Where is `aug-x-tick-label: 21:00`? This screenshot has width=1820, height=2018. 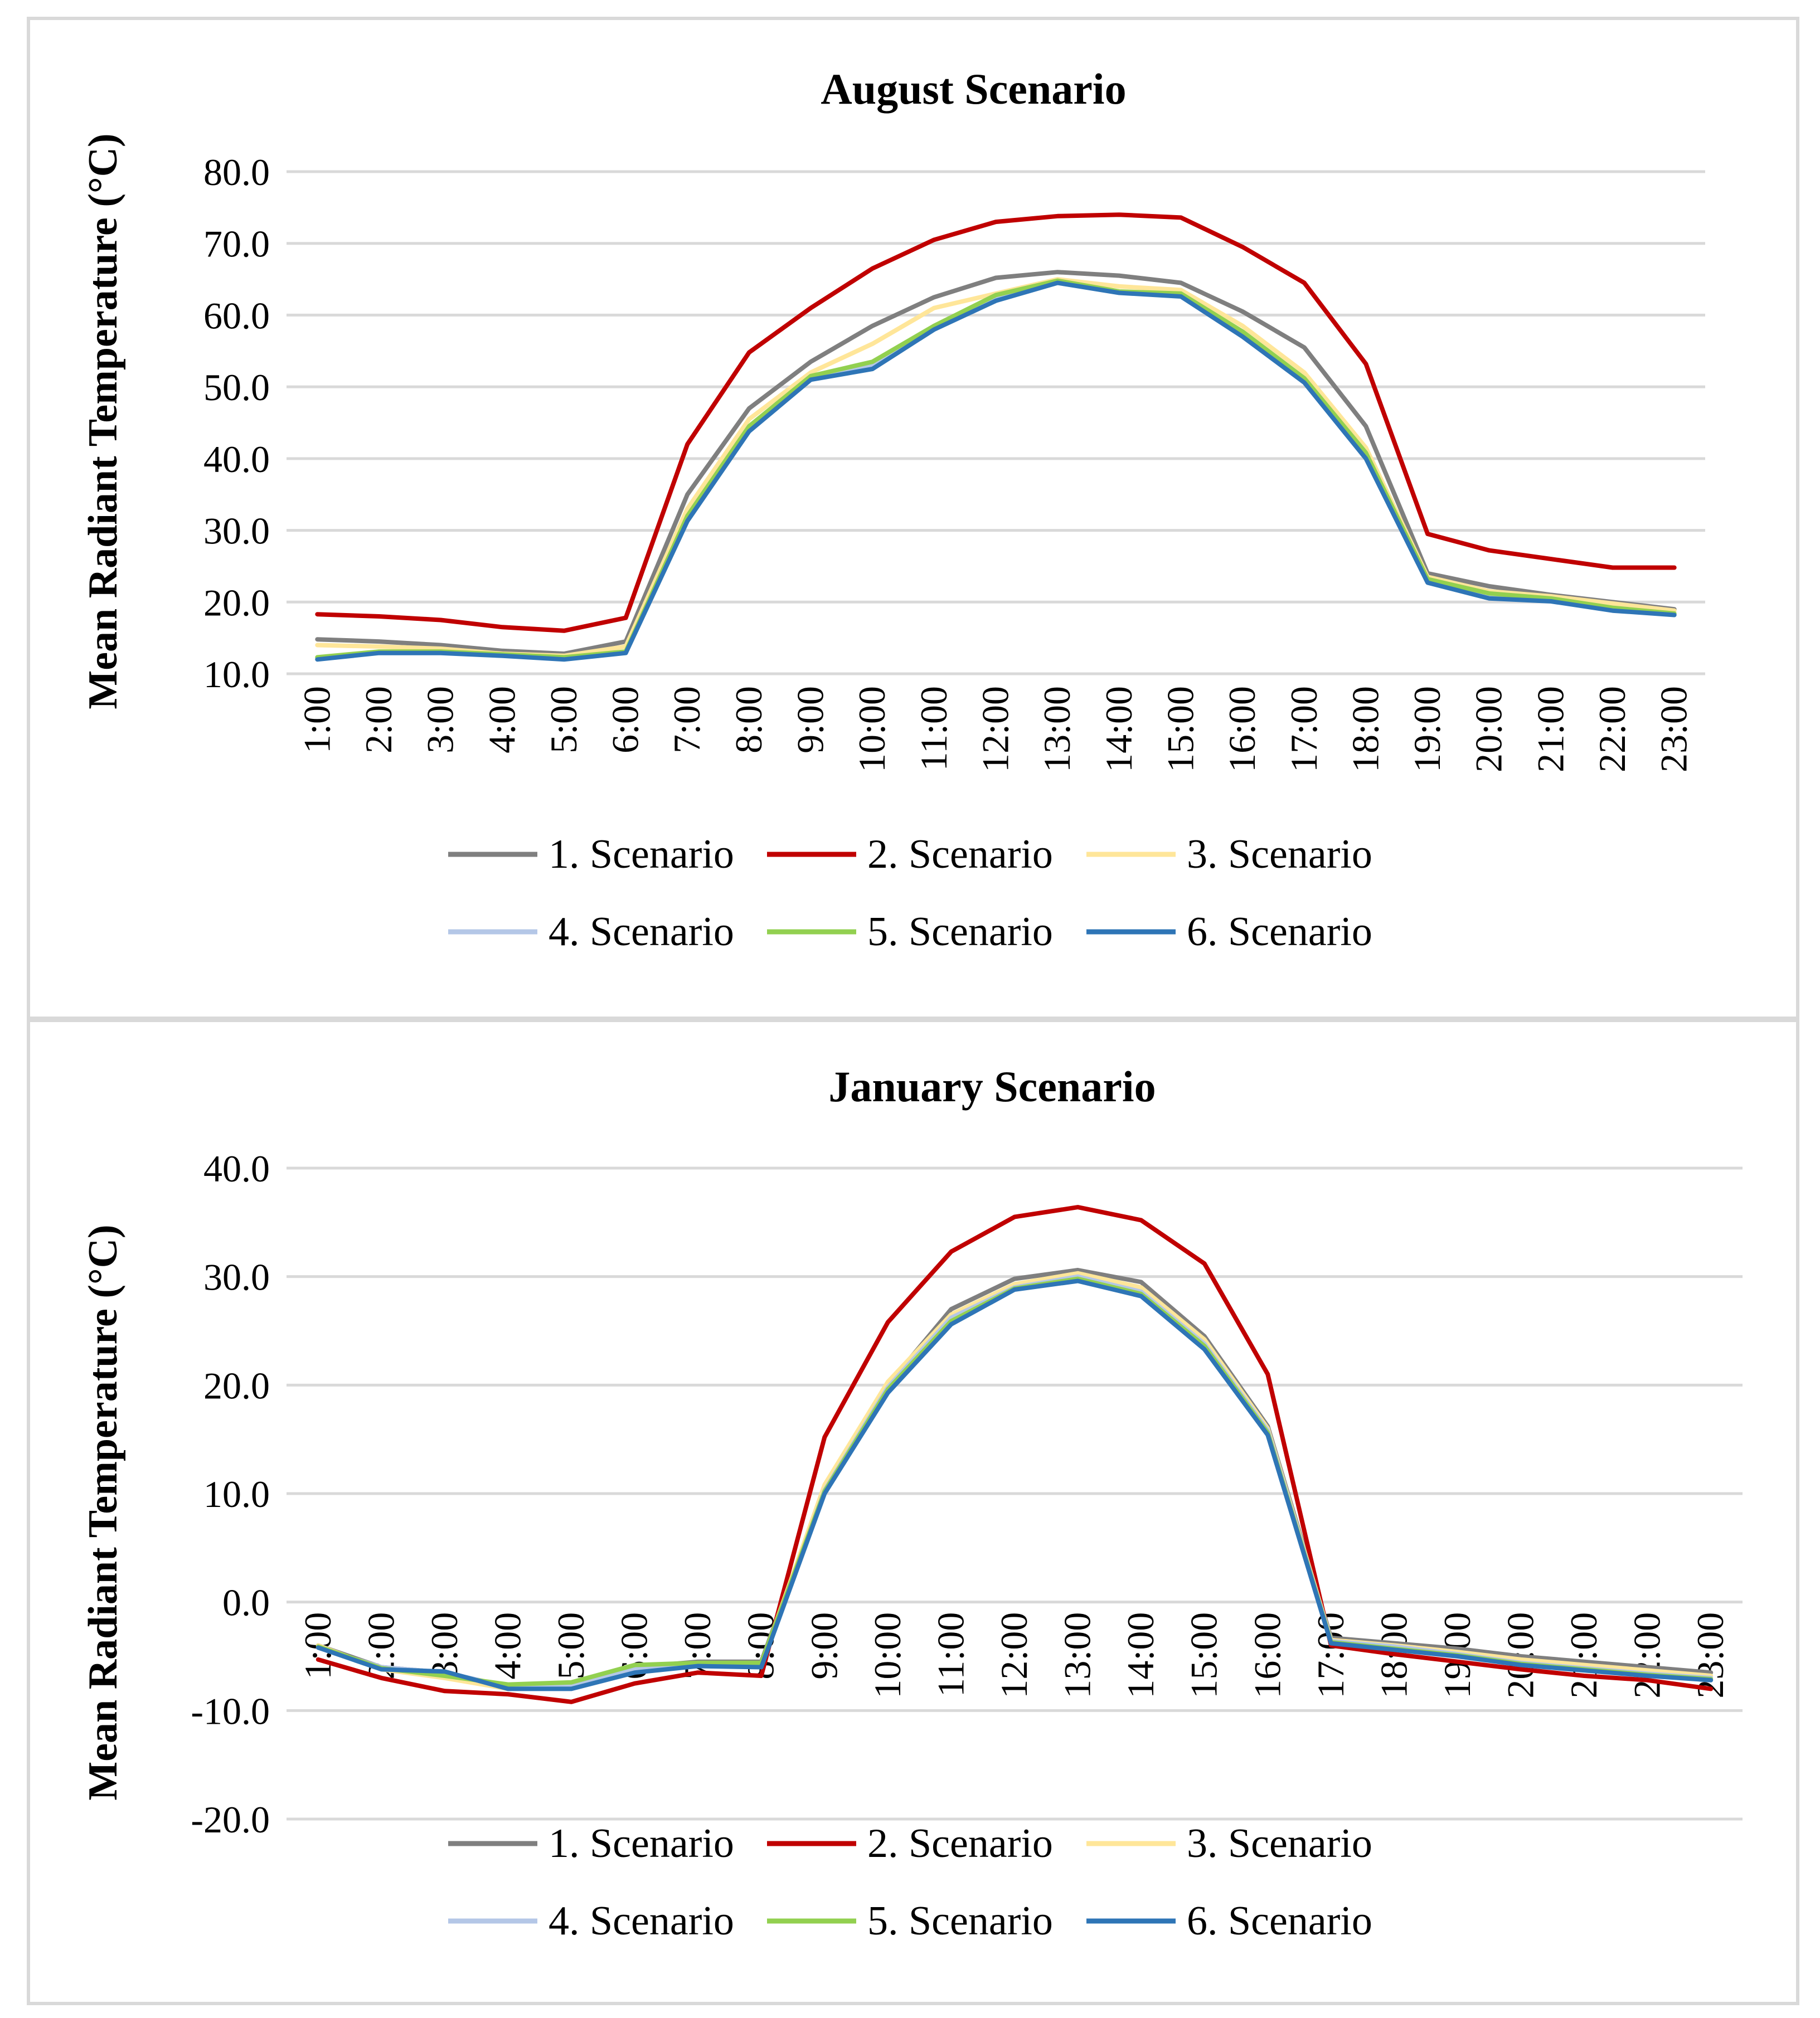
aug-x-tick-label: 21:00 is located at coordinates (1550, 729).